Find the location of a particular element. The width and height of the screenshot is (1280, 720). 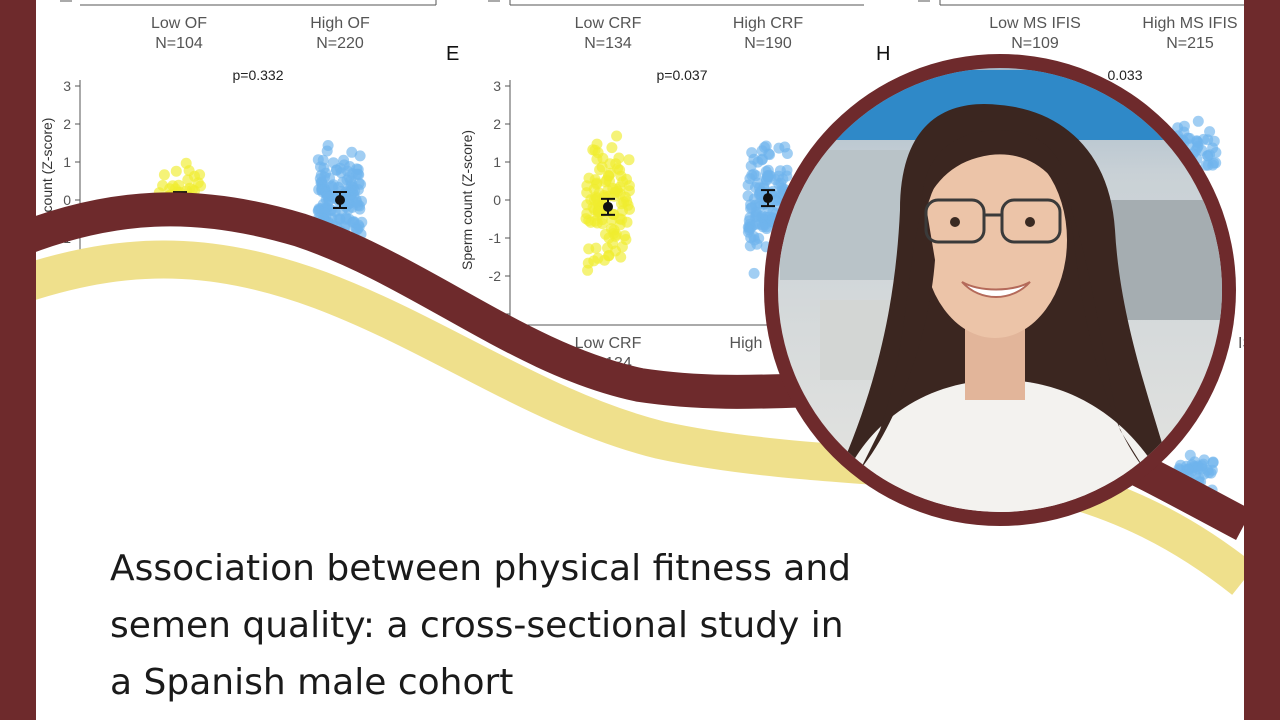

tick-label: N=190 is located at coordinates (768, 43).